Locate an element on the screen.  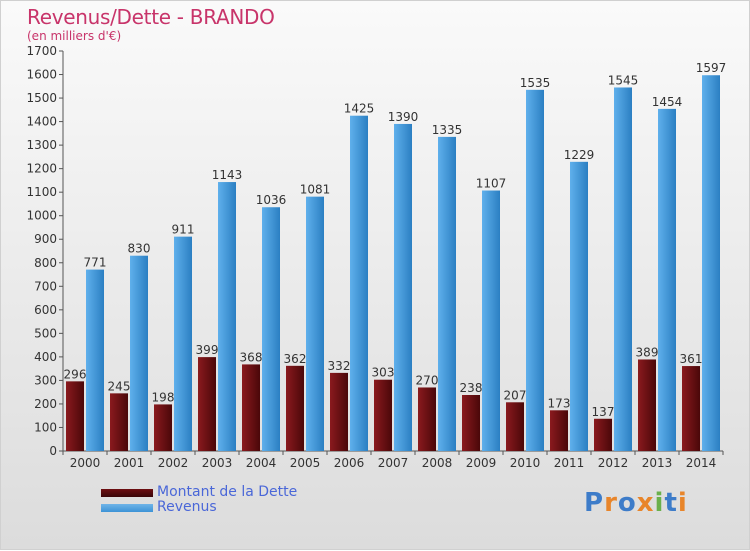
data-label-debt: 173 is located at coordinates (559, 403).